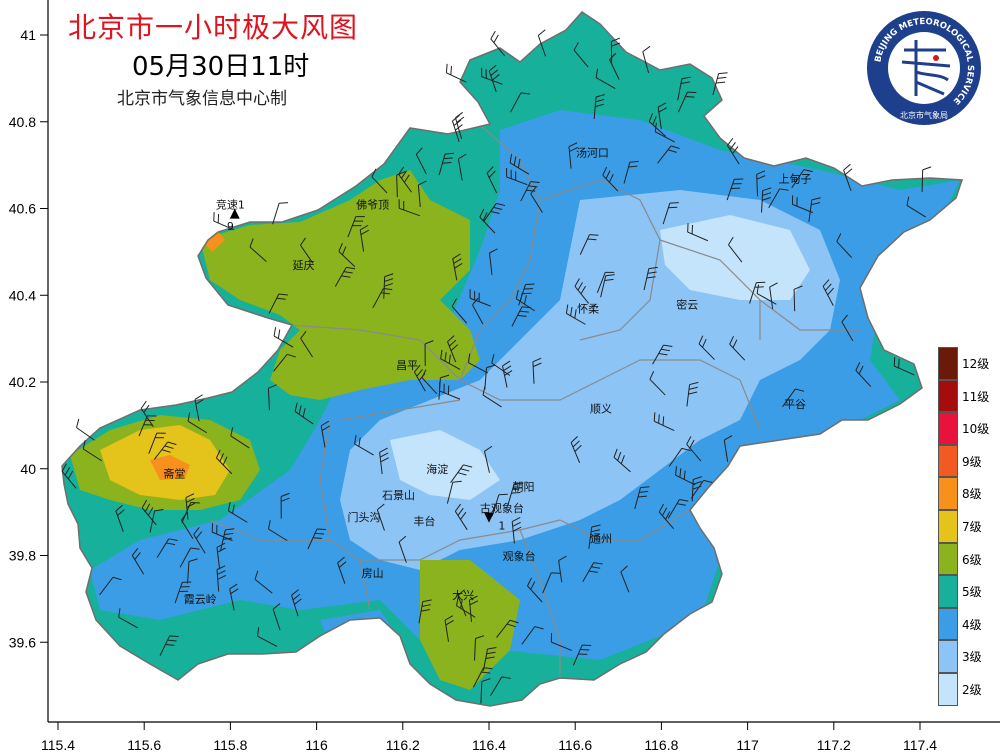 The height and width of the screenshot is (756, 1000). Describe the element at coordinates (972, 689) in the screenshot. I see `legend-label: 2级` at that location.